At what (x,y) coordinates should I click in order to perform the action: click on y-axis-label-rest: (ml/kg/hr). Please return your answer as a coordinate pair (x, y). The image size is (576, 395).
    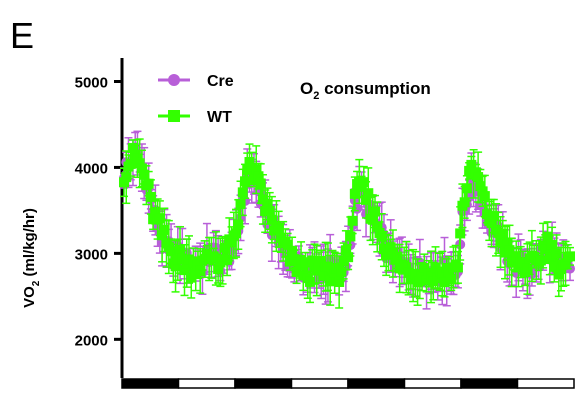
    Looking at the image, I should click on (29, 244).